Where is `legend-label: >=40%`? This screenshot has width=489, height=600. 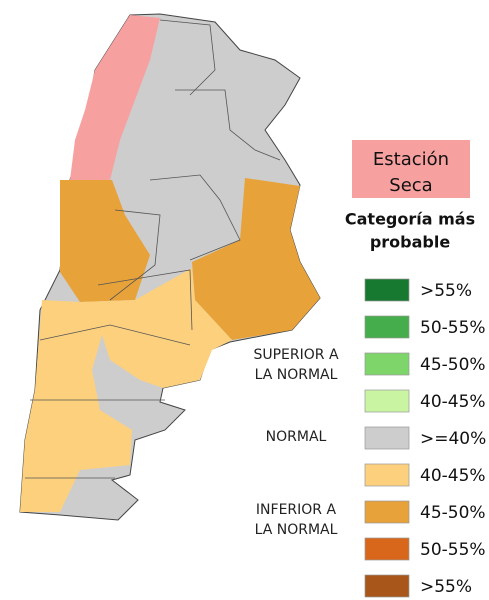
legend-label: >=40% is located at coordinates (453, 439).